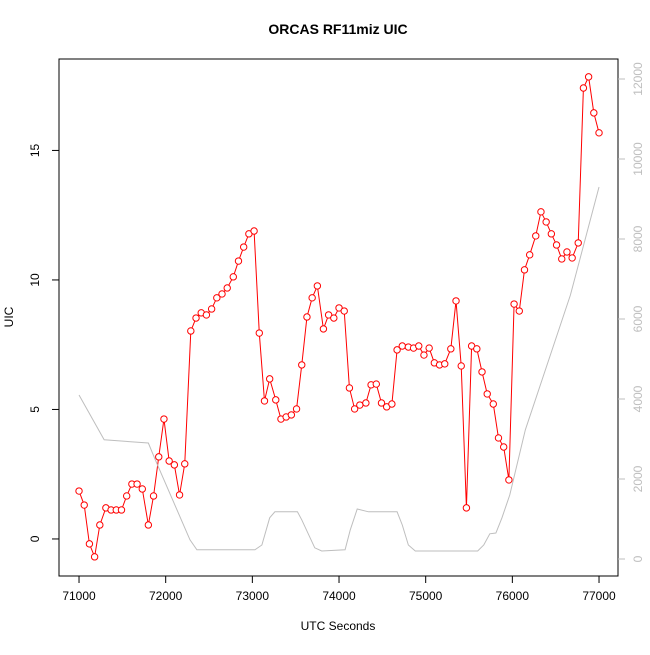 The image size is (650, 655). I want to click on y2-tick-label: 12000, so click(638, 79).